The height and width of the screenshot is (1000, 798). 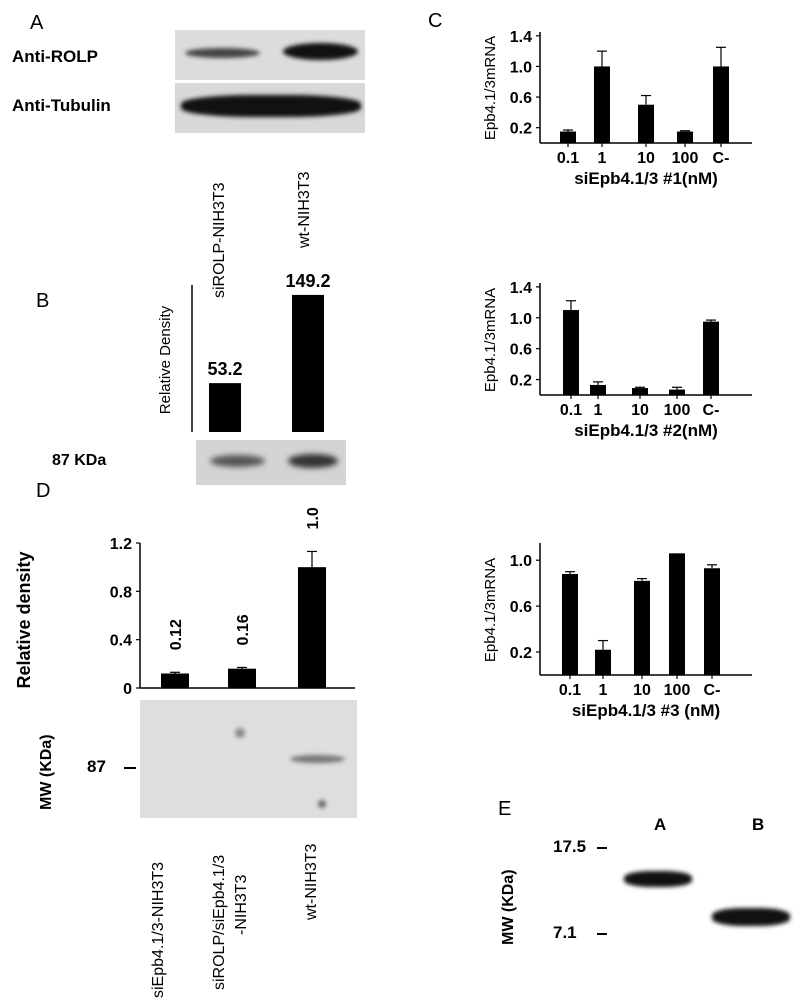 I want to click on mw-marker-7-1: 7.1, so click(x=565, y=932).